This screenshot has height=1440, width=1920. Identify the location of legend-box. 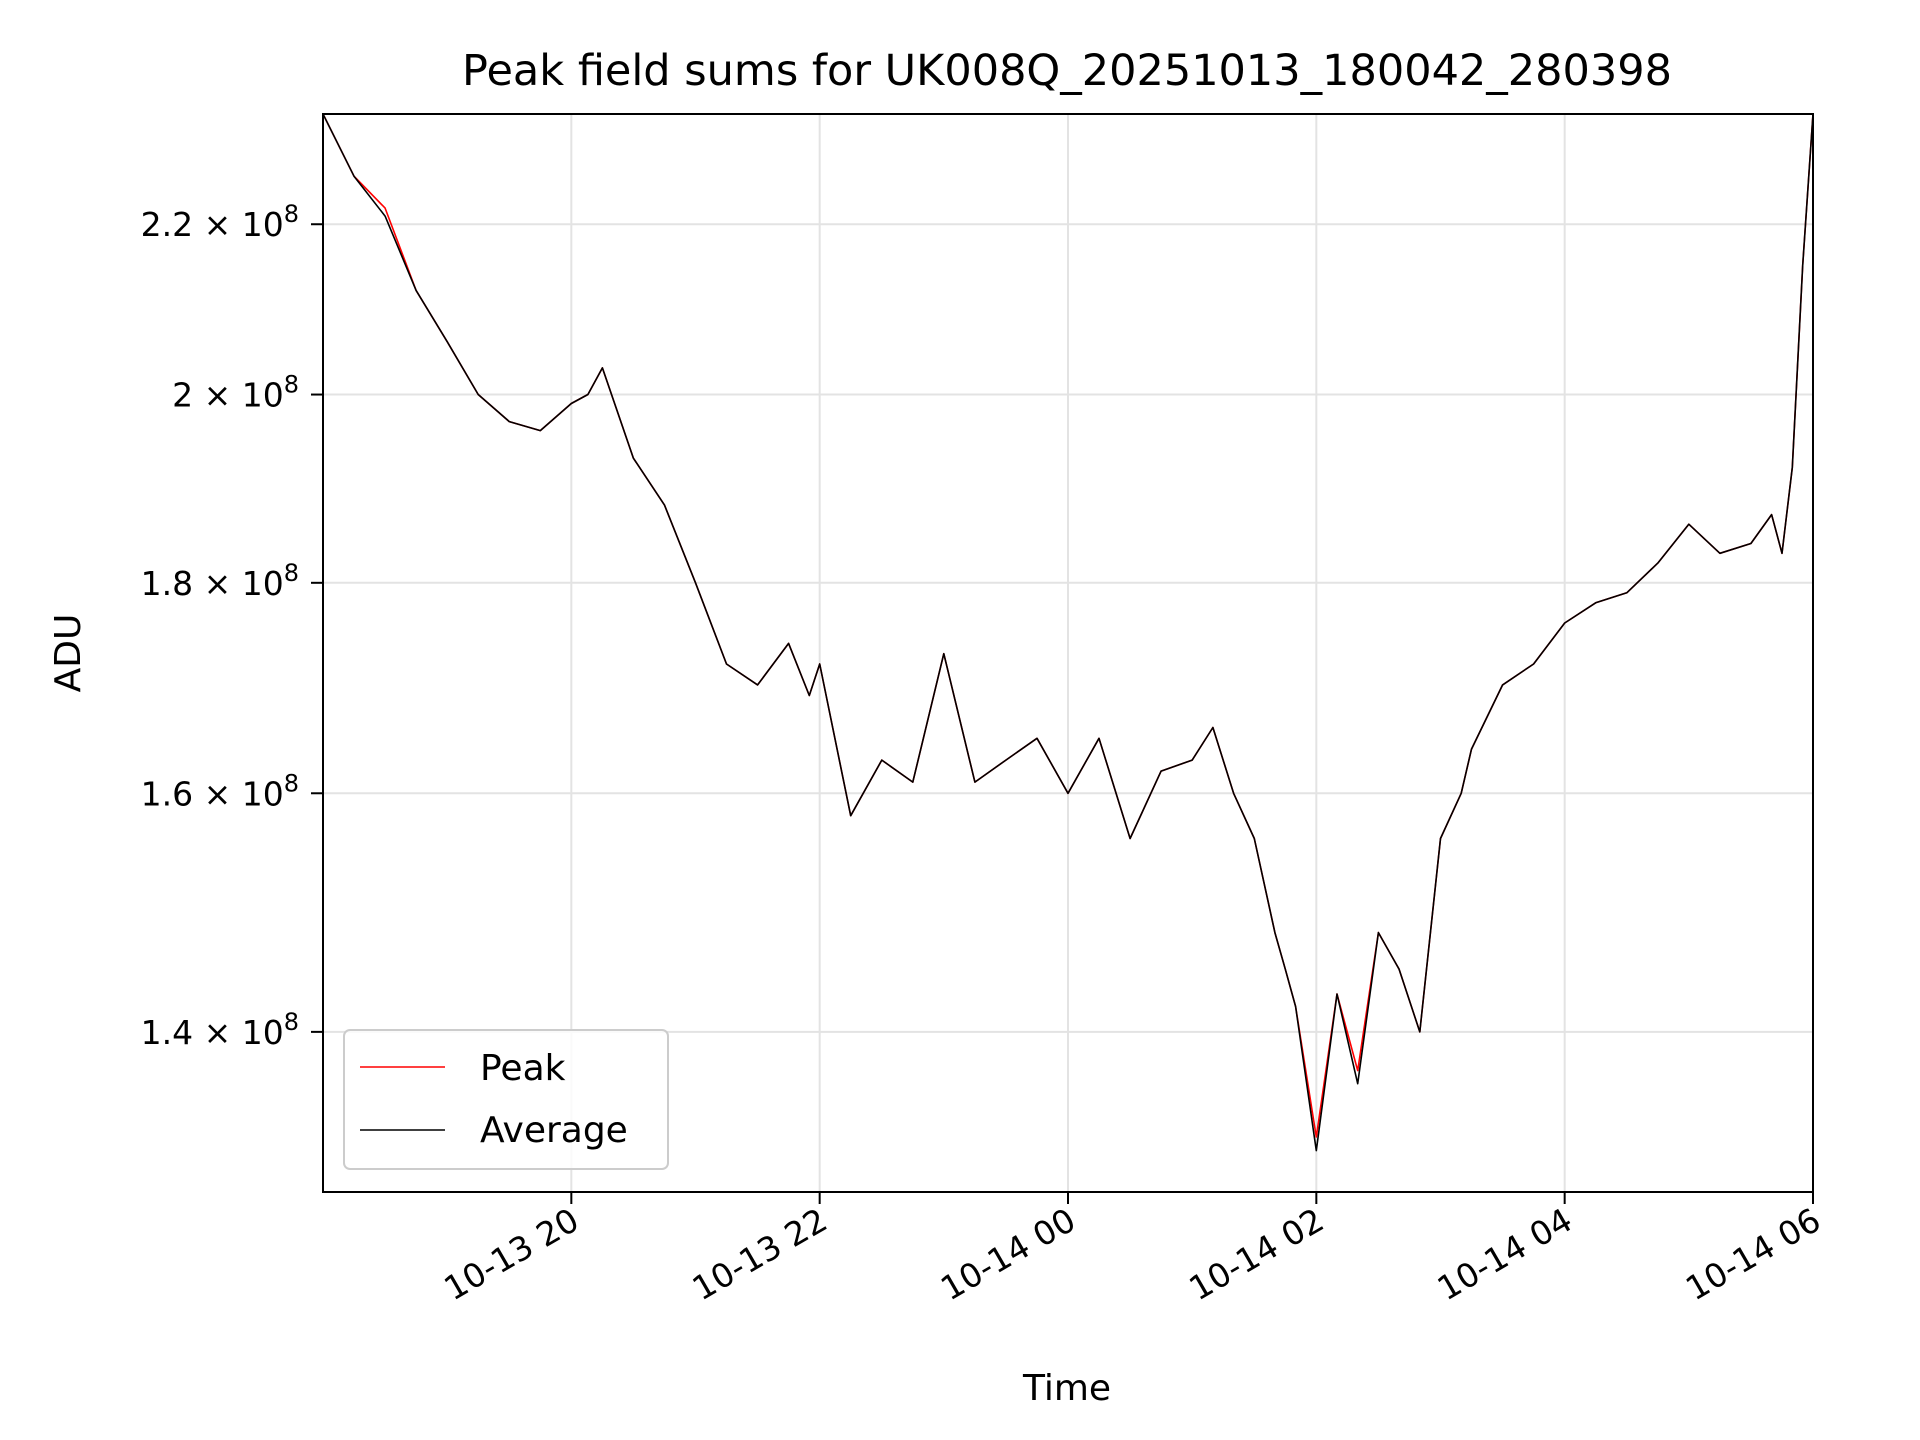
(506, 1099).